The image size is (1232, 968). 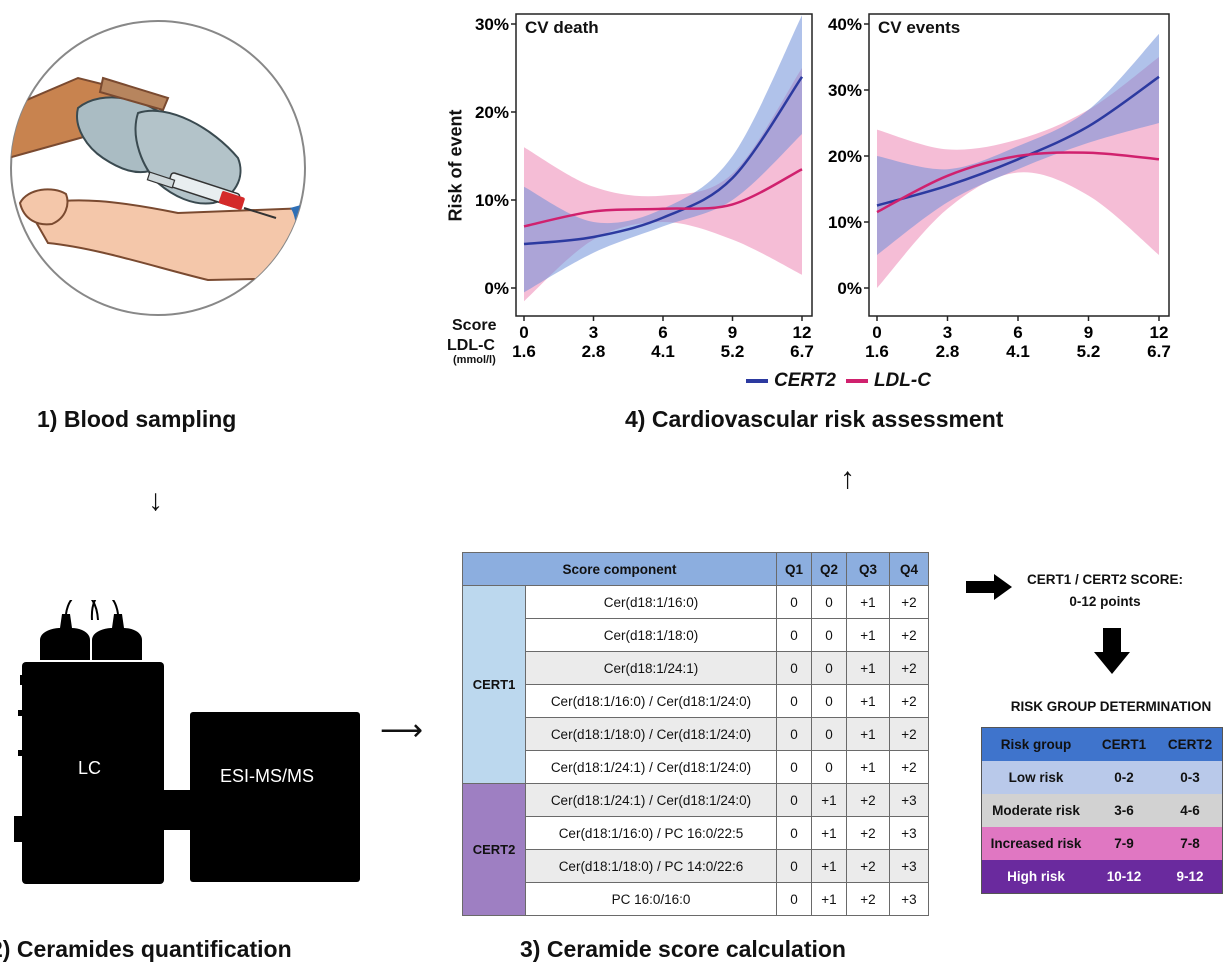 What do you see at coordinates (1124, 777) in the screenshot?
I see `cert1-range: 0-2` at bounding box center [1124, 777].